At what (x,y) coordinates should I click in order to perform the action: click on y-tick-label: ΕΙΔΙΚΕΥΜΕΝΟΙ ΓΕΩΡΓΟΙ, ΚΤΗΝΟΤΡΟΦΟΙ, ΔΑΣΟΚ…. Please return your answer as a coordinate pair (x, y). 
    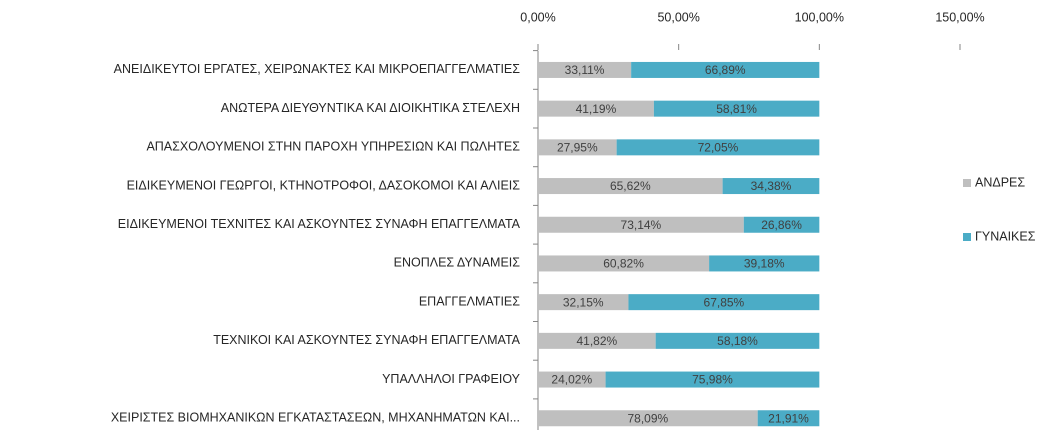
    Looking at the image, I should click on (324, 185).